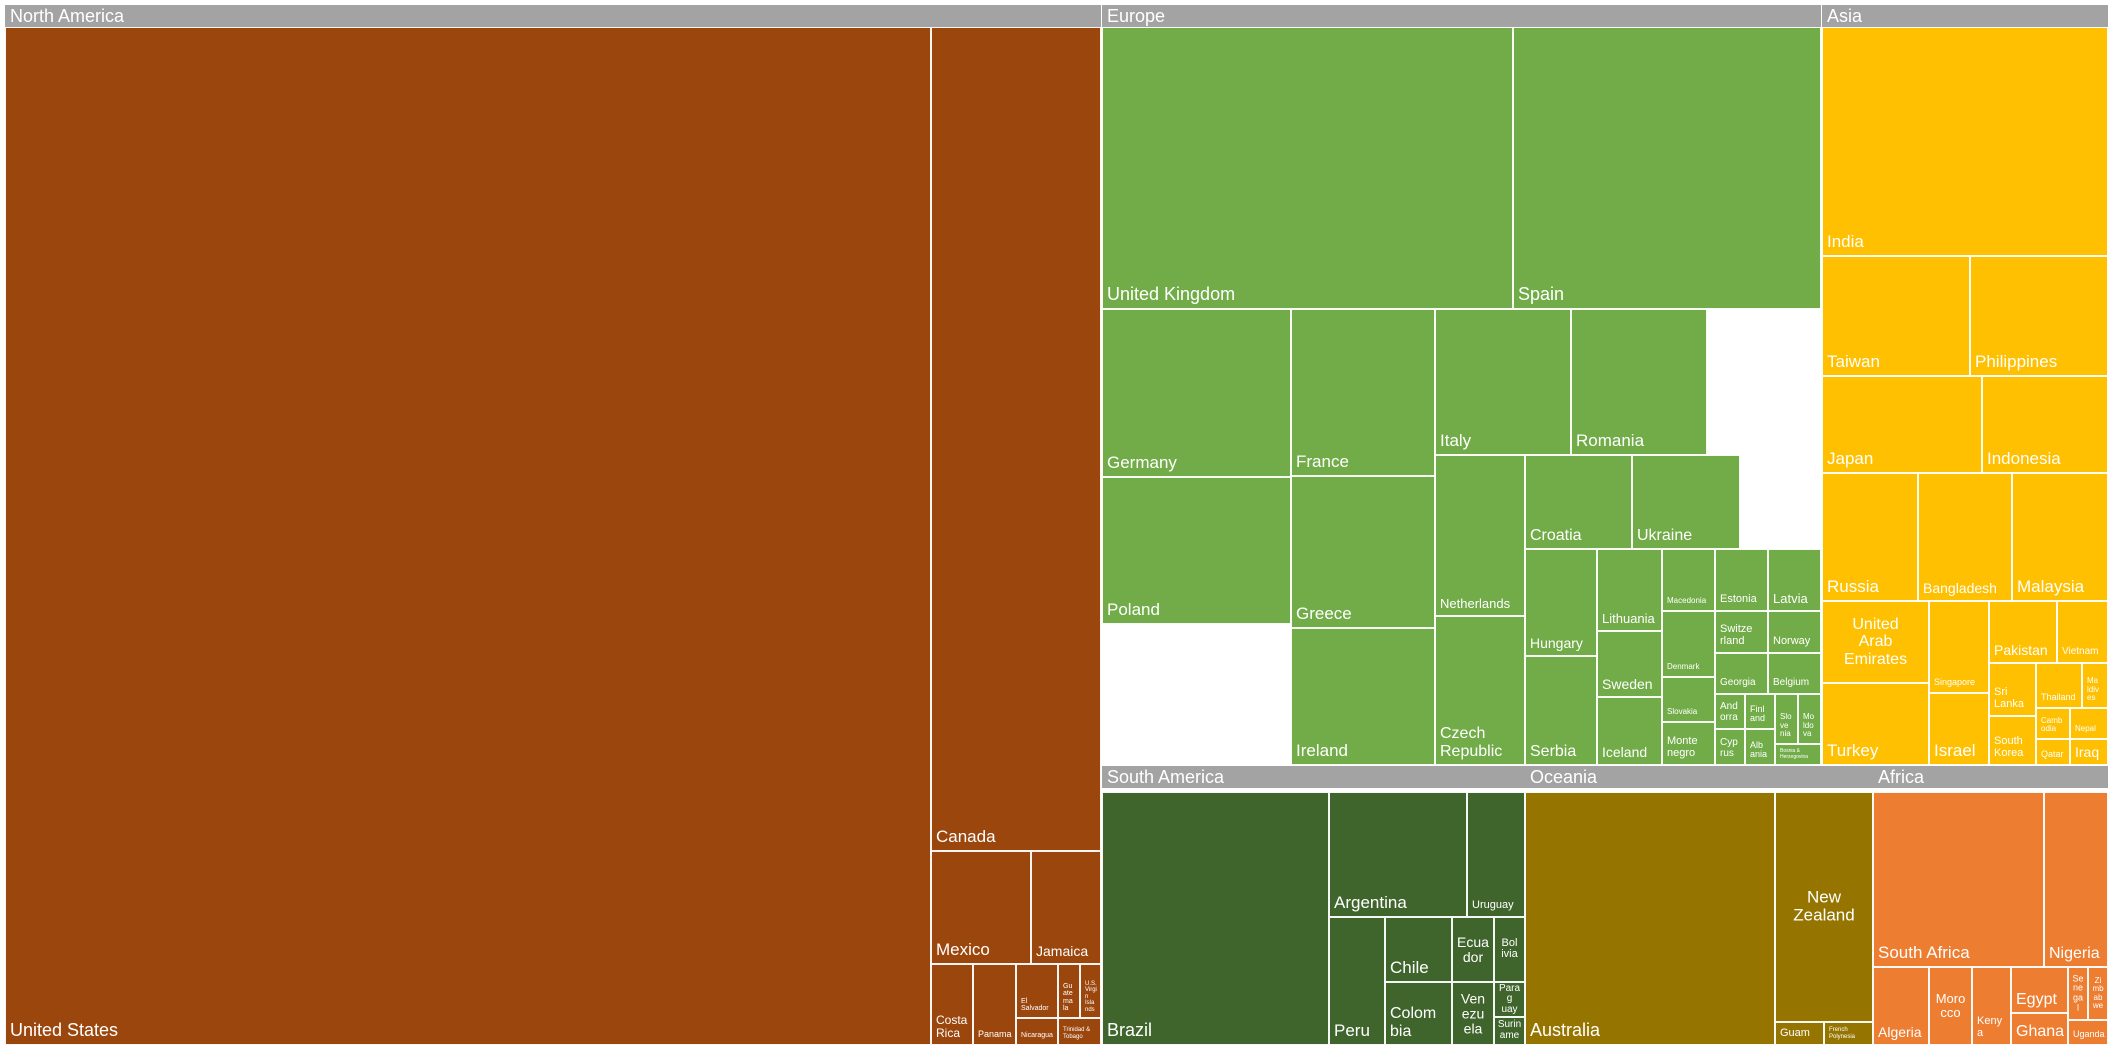 Image resolution: width=2112 pixels, height=1048 pixels. I want to click on tile-estonia: Estonia, so click(1741, 580).